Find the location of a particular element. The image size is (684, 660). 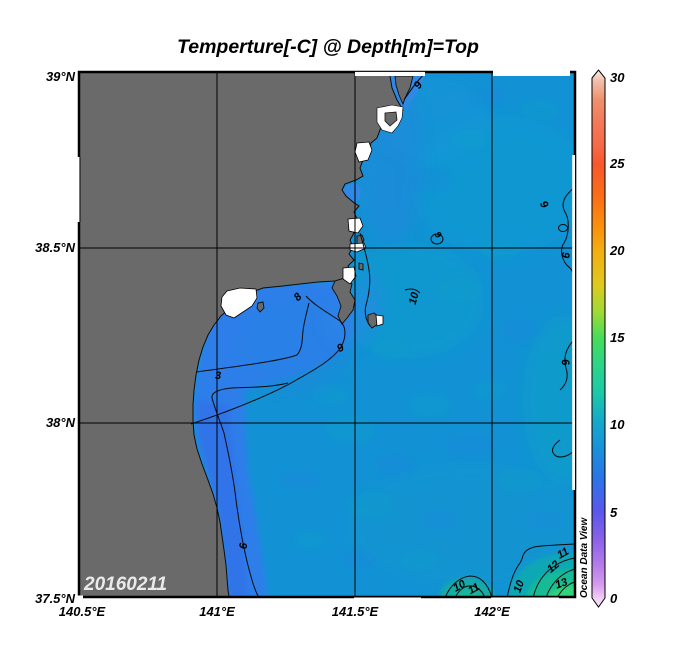

svg-text: 38°N is located at coordinates (61, 422).